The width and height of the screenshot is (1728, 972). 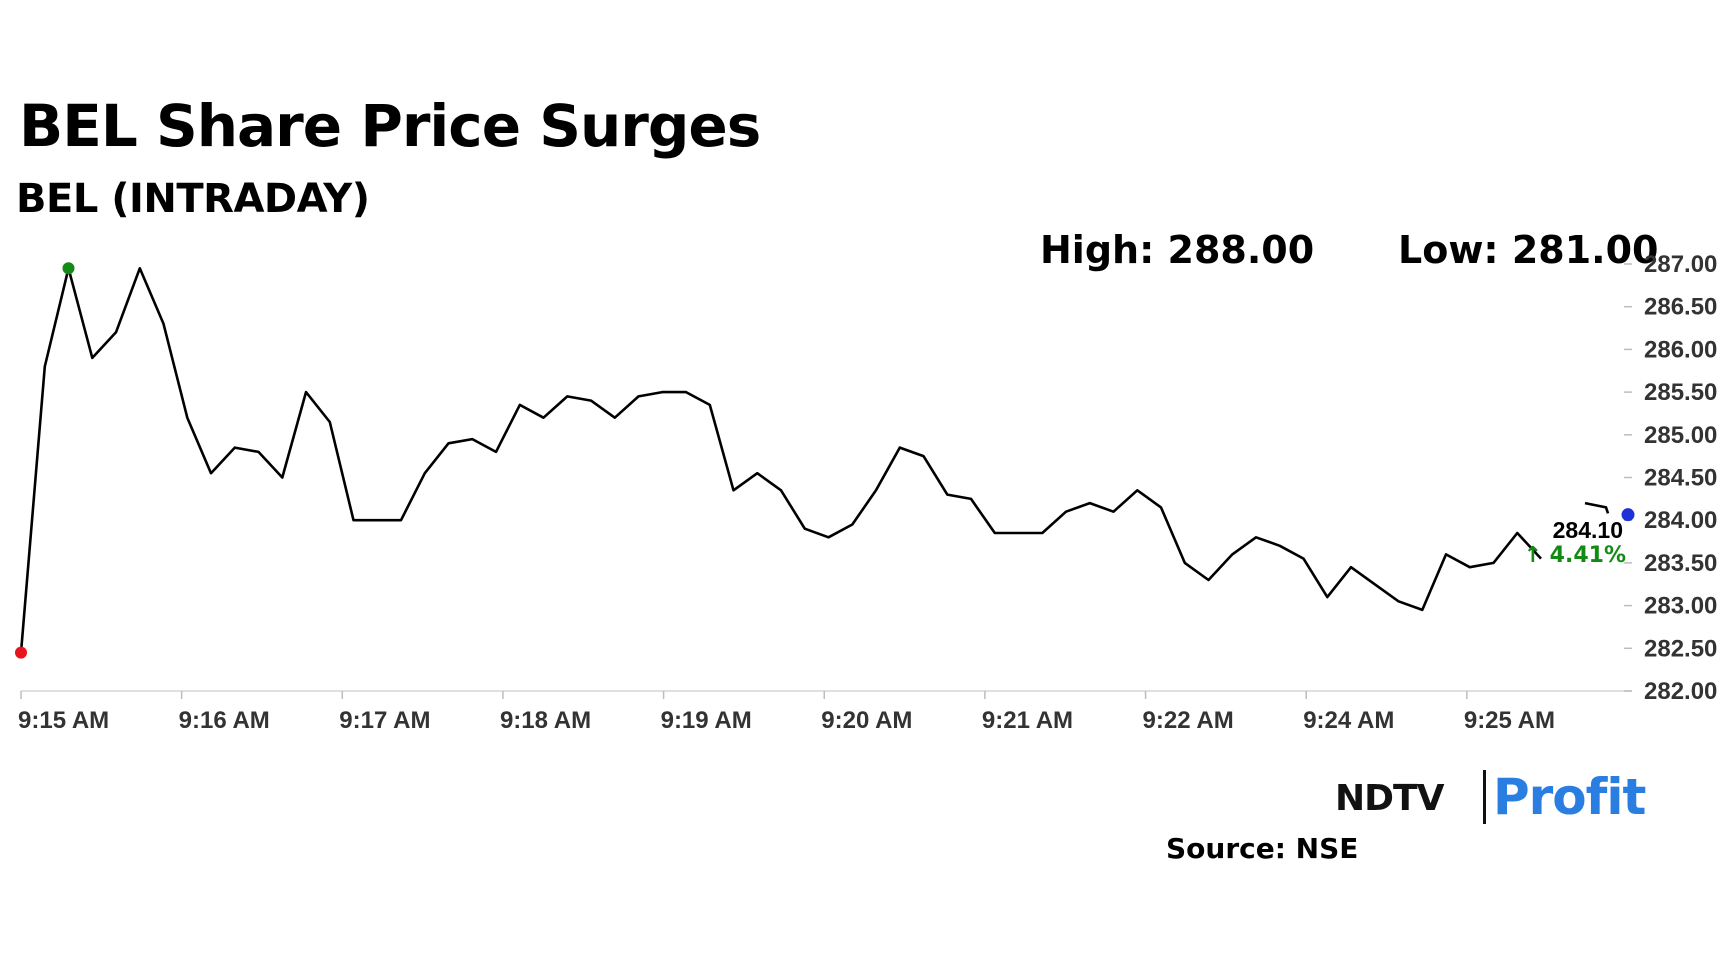 What do you see at coordinates (1509, 720) in the screenshot?
I see `x-tick-label: 9:25 AM` at bounding box center [1509, 720].